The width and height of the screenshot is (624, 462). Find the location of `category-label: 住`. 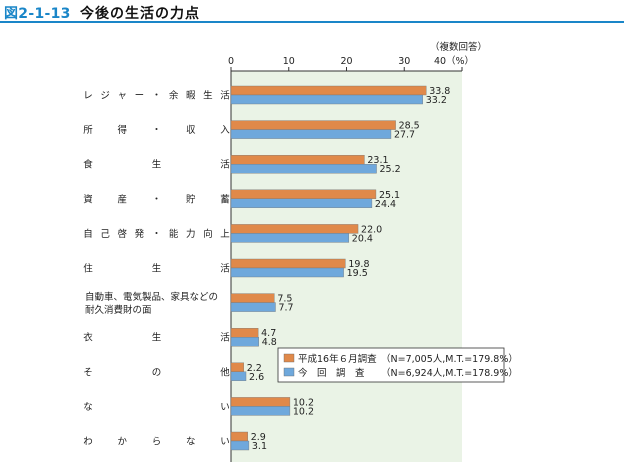

category-label: 住 is located at coordinates (88, 269).